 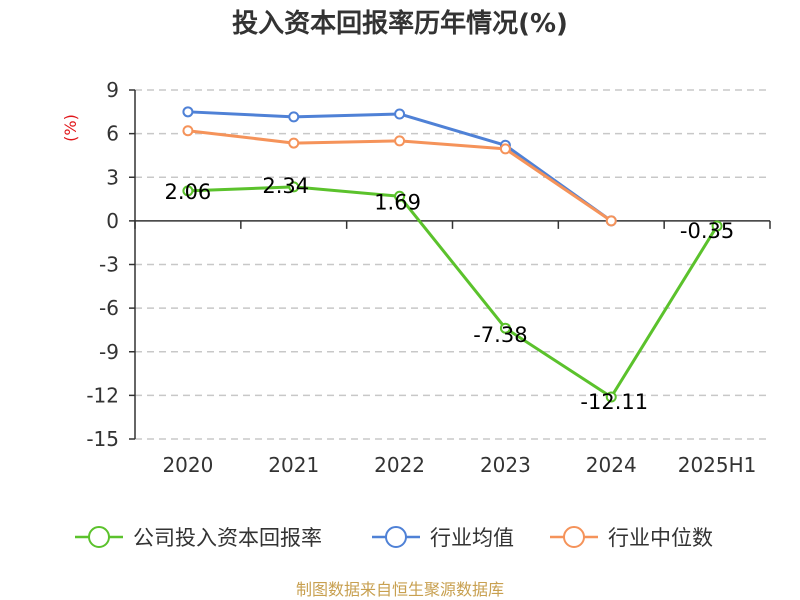 I want to click on data-label: -0.35, so click(x=707, y=231).